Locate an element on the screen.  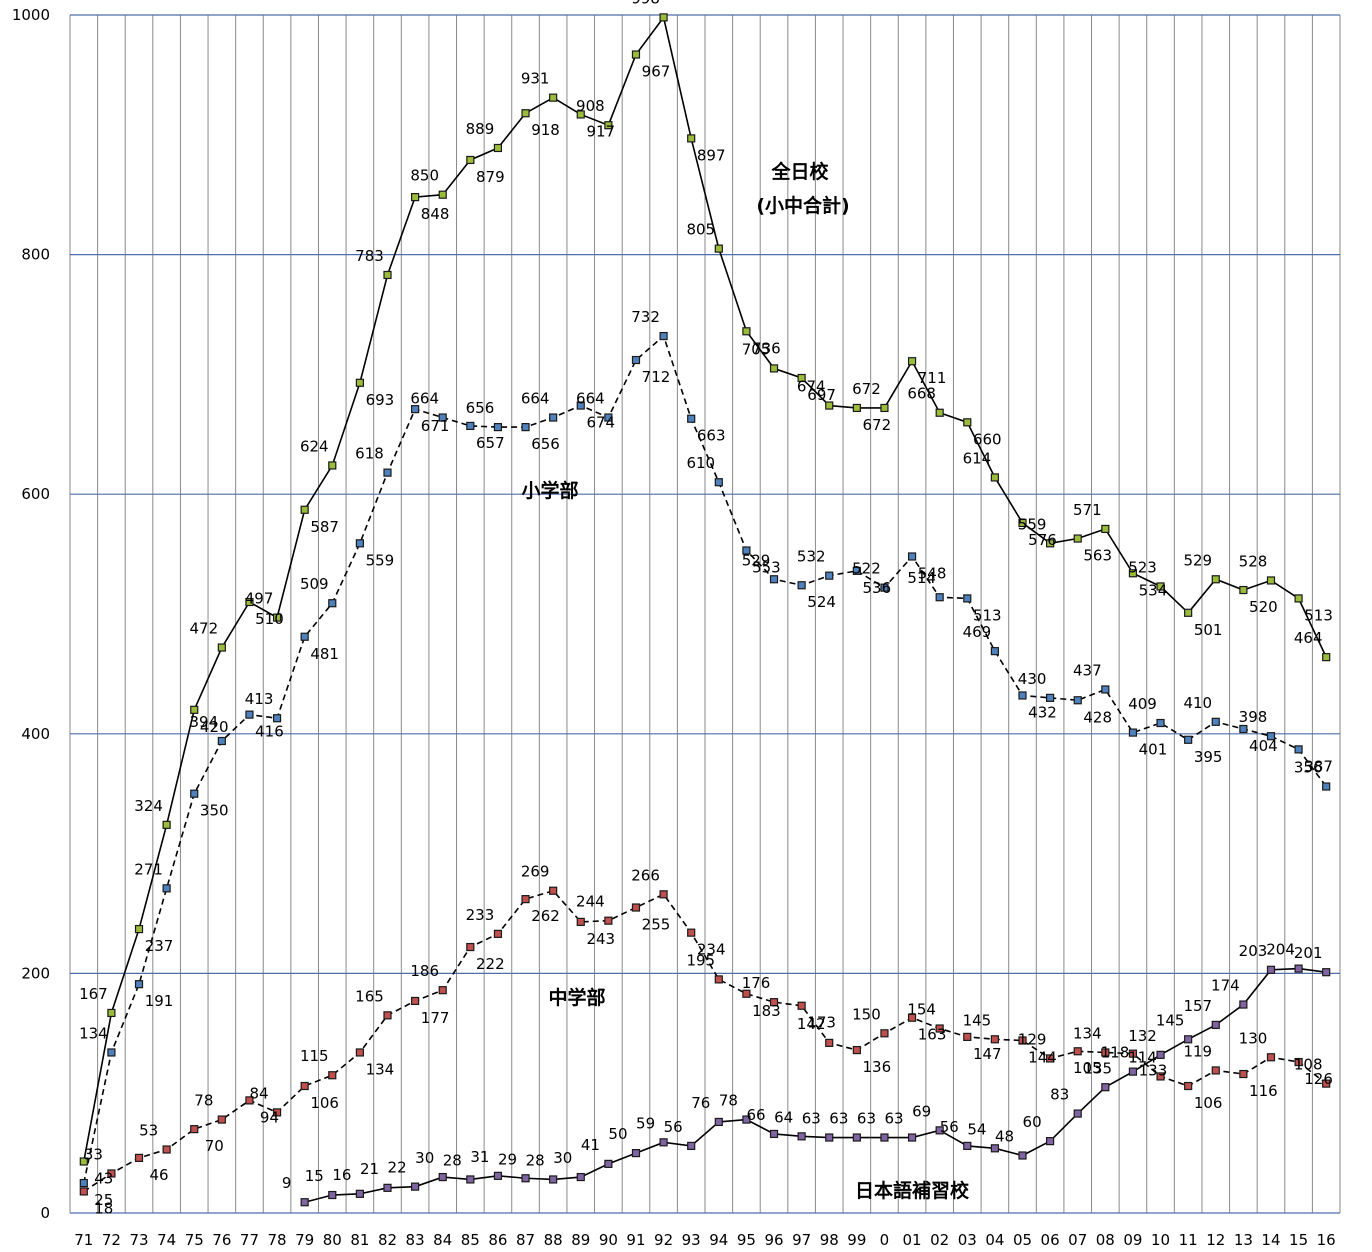
data-label: 523 is located at coordinates (1142, 567).